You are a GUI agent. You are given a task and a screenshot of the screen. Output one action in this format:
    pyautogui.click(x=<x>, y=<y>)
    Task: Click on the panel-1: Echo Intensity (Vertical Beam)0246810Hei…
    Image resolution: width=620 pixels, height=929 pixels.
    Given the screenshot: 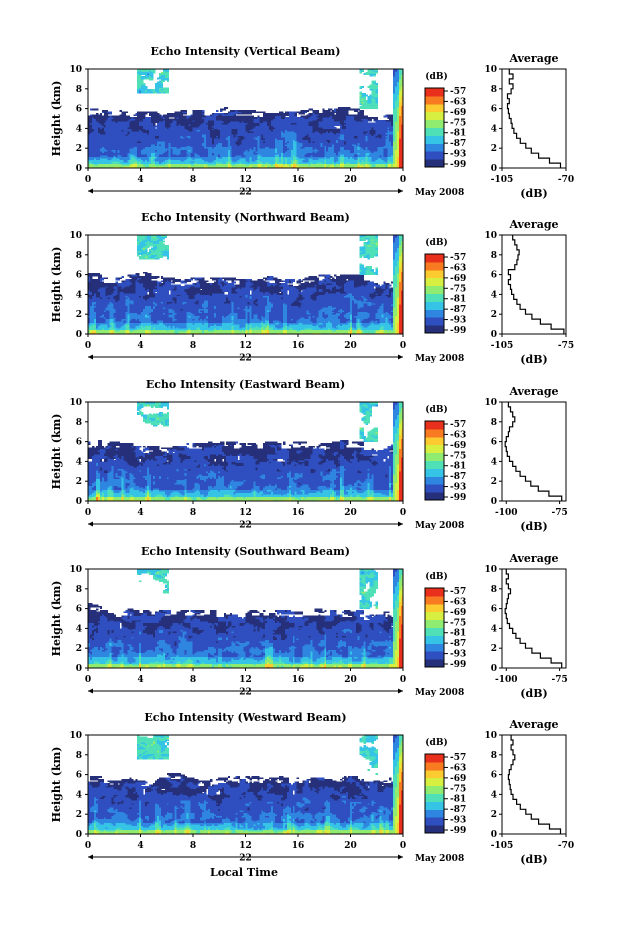 What is the action you would take?
    pyautogui.click(x=312, y=122)
    